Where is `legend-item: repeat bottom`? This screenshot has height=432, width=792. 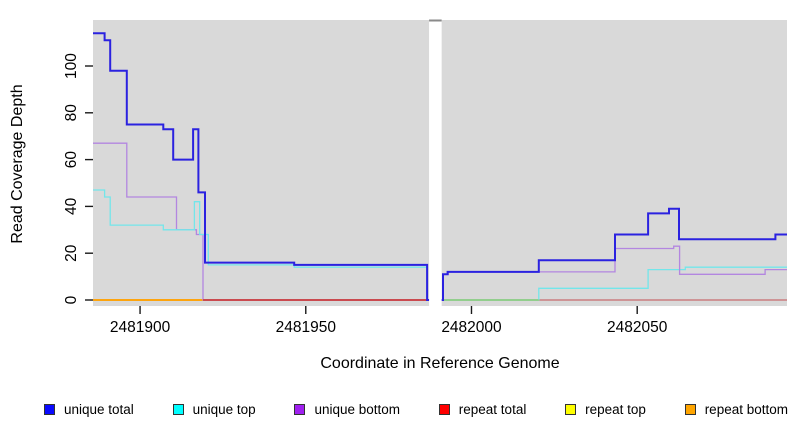 legend-item: repeat bottom is located at coordinates (736, 409).